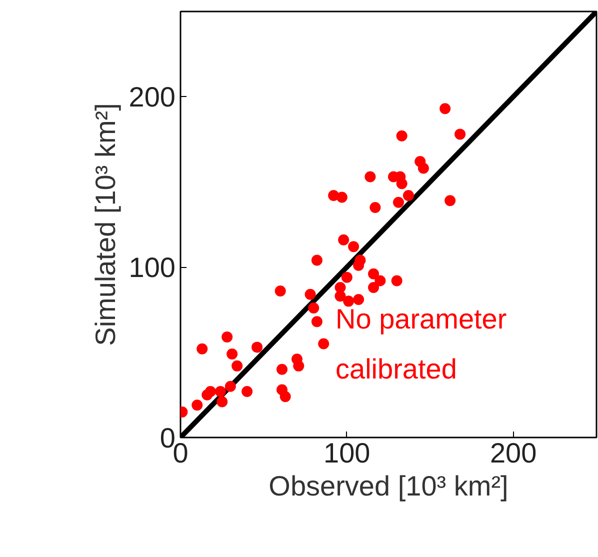 The height and width of the screenshot is (557, 598). I want to click on annotation: No parameter calibrated, so click(421, 344).